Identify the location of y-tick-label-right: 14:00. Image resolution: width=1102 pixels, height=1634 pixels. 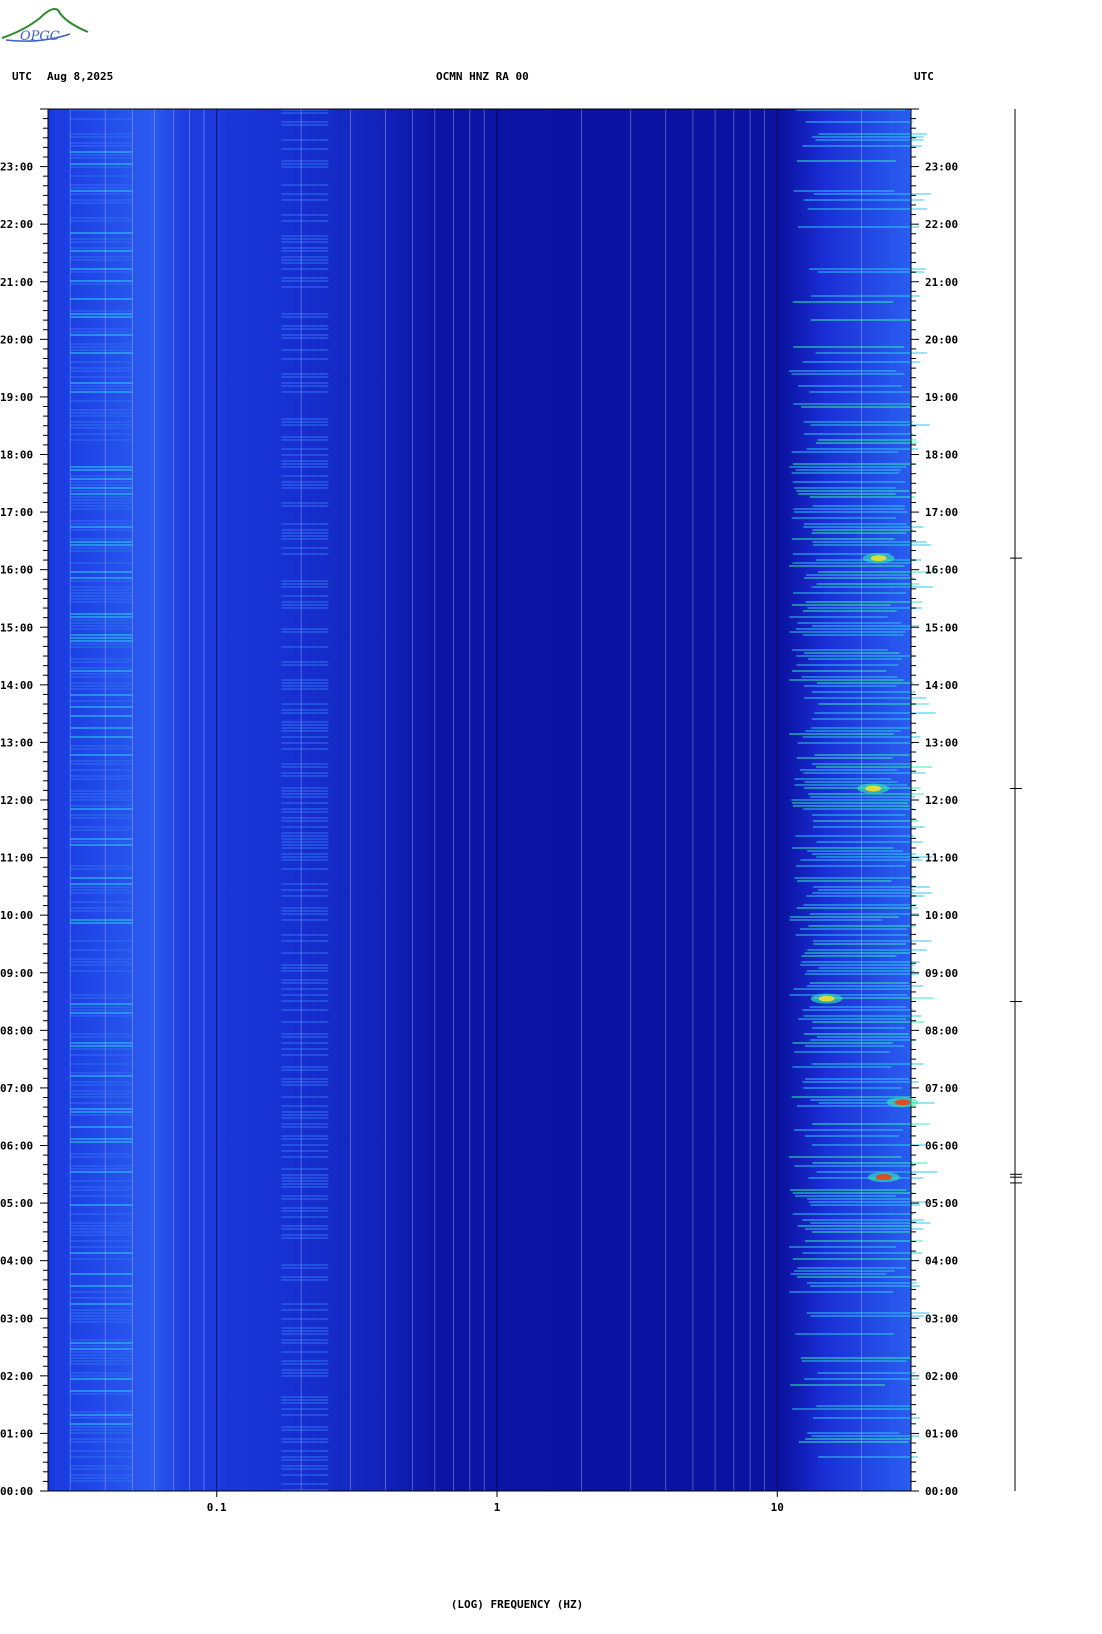
(941, 685).